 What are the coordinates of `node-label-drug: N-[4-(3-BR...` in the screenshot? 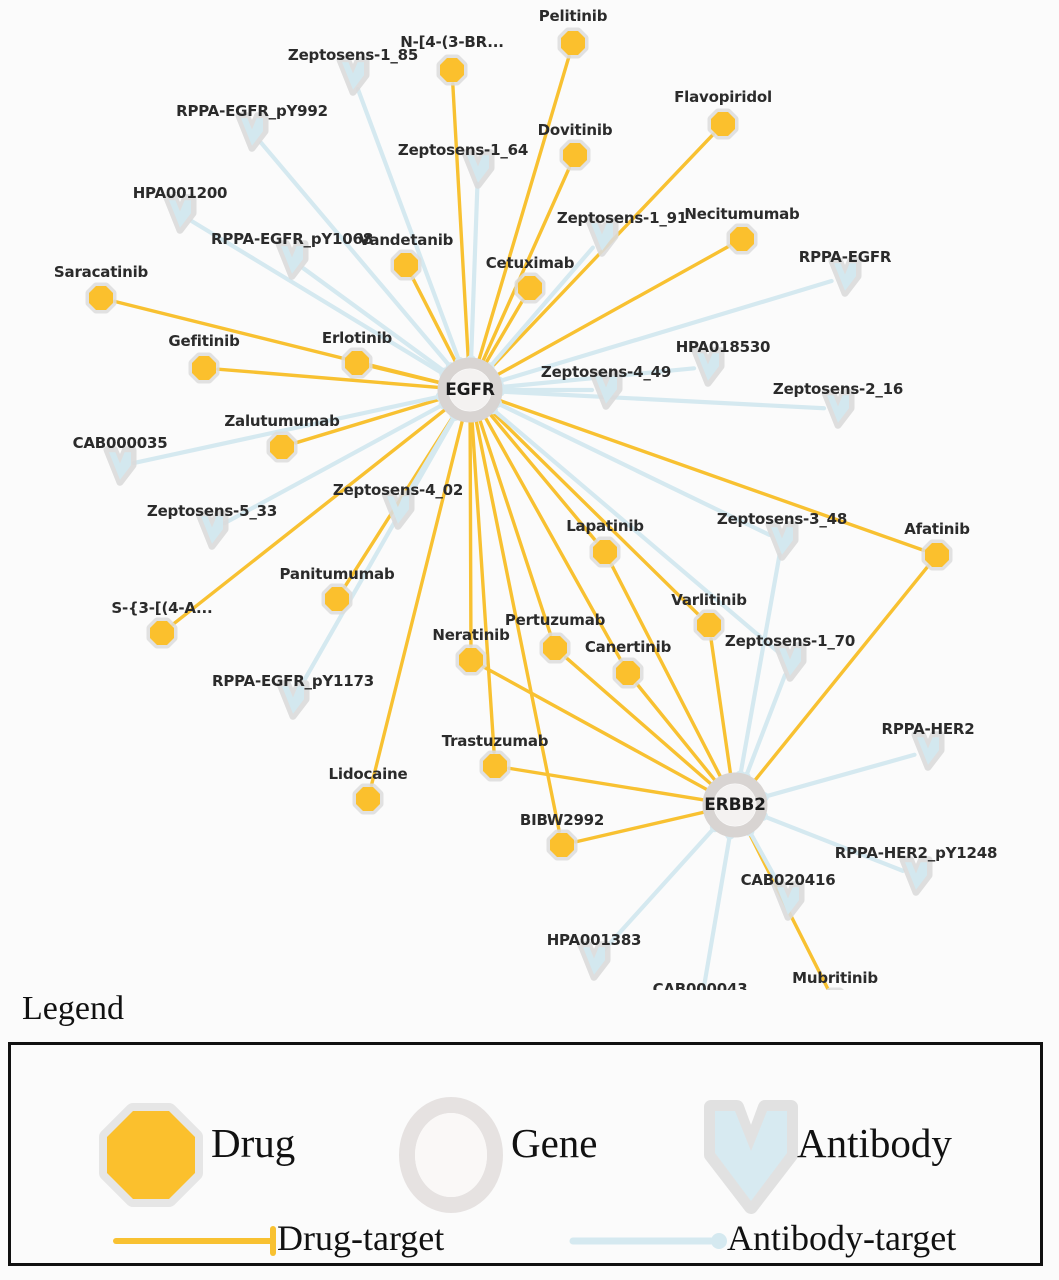 It's located at (452, 42).